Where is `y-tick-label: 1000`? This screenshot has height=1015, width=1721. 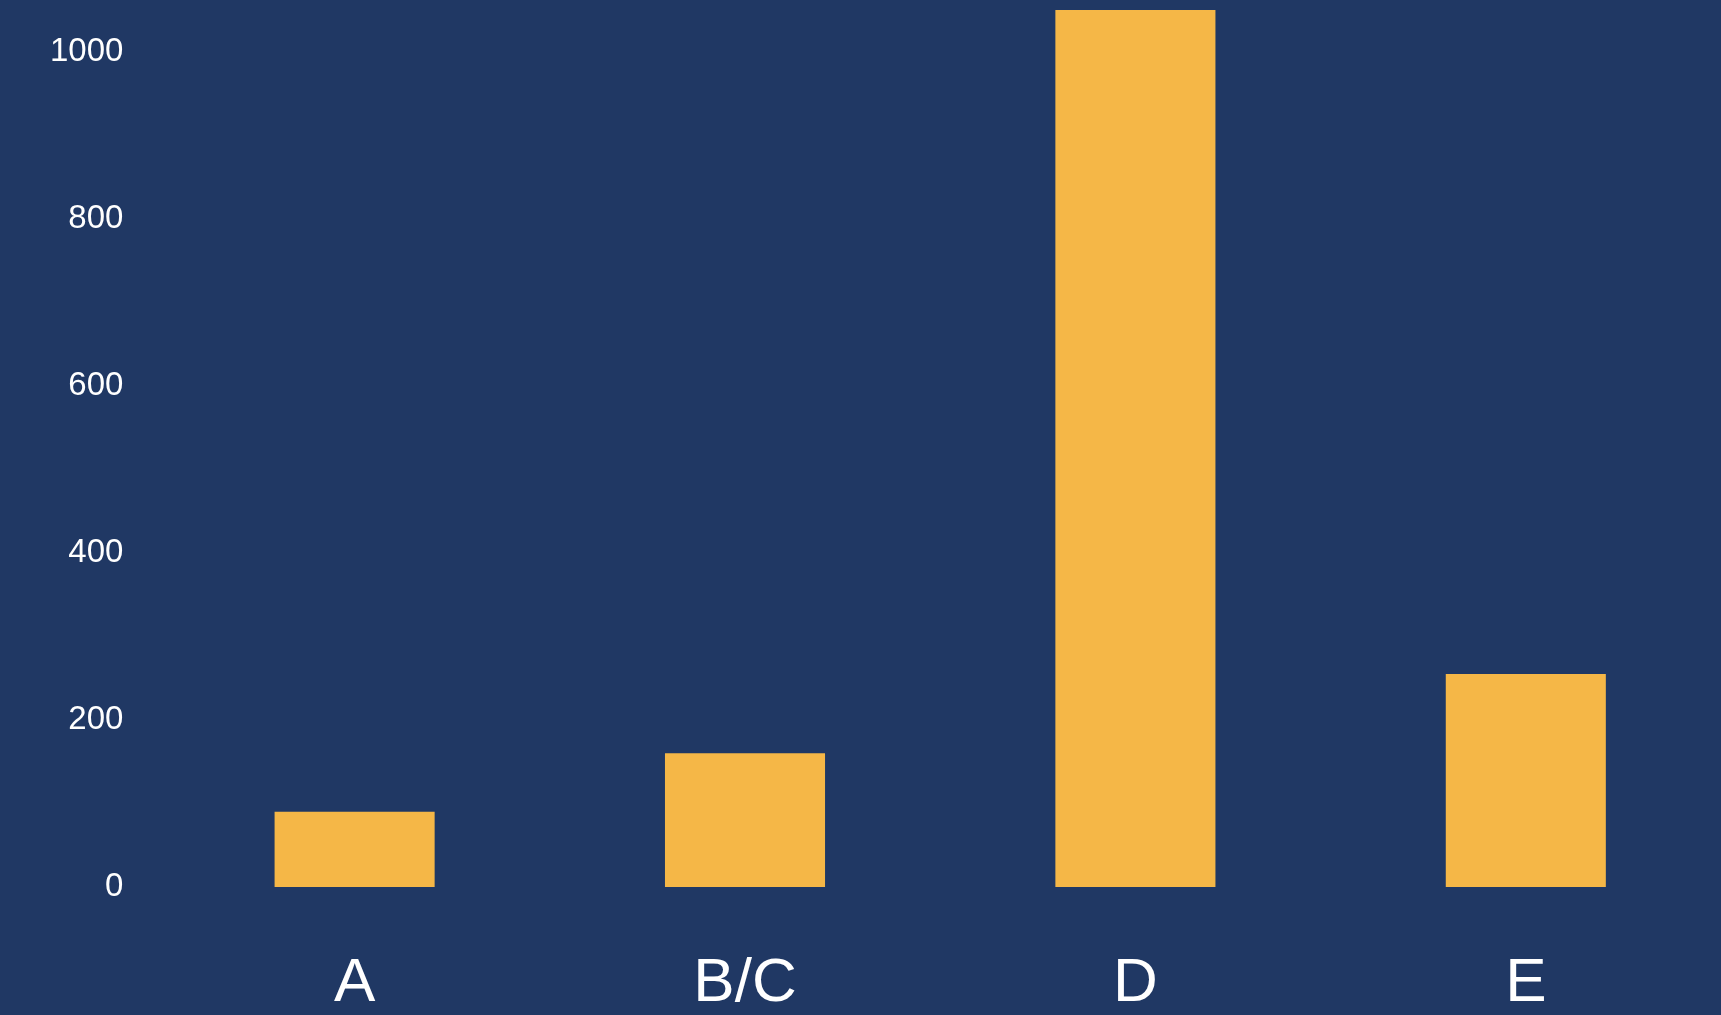
y-tick-label: 1000 is located at coordinates (86, 49).